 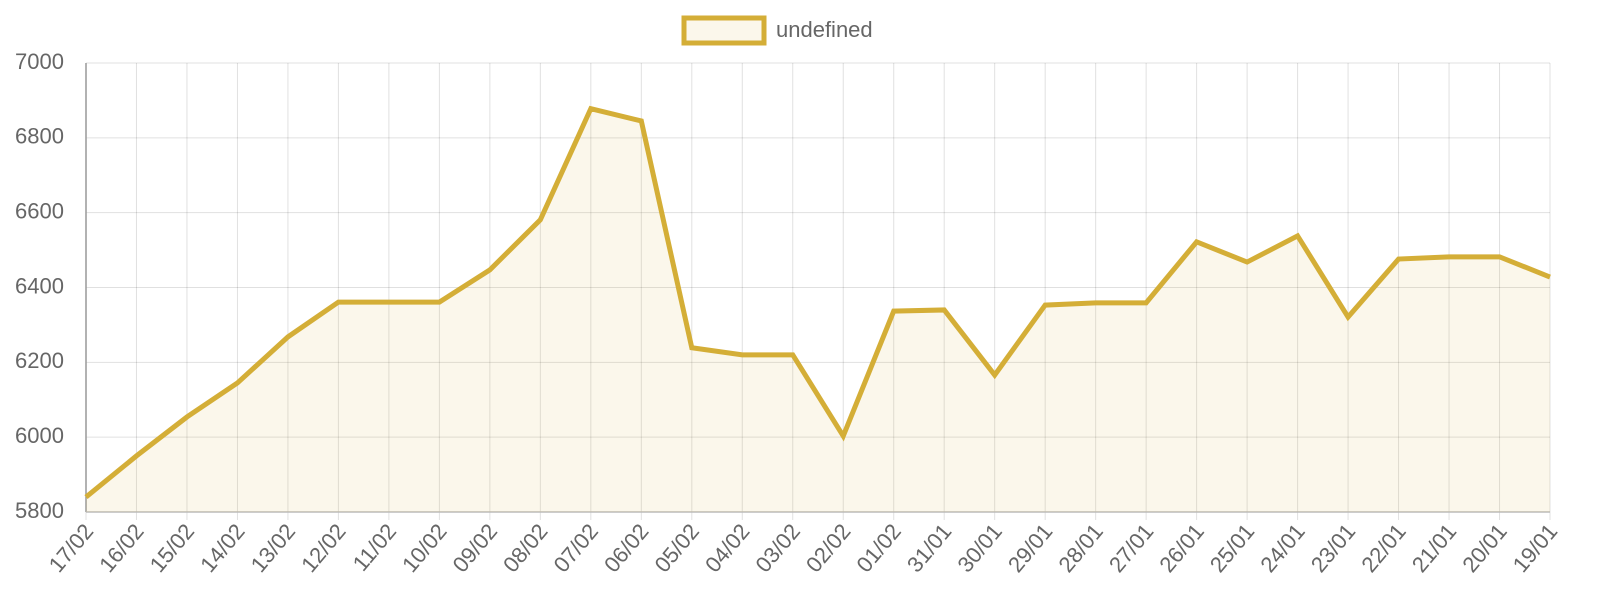 I want to click on x-tick-label: 02/02, so click(x=828, y=548).